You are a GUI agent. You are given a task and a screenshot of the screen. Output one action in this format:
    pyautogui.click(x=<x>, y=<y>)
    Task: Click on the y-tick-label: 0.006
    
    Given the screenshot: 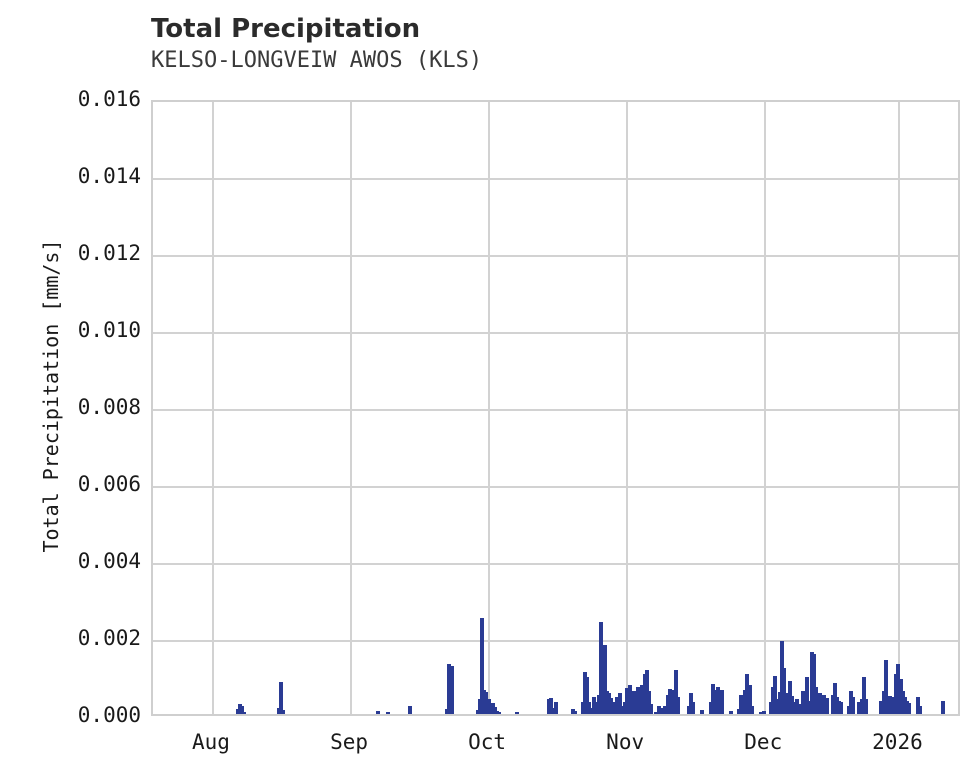 What is the action you would take?
    pyautogui.click(x=109, y=484)
    